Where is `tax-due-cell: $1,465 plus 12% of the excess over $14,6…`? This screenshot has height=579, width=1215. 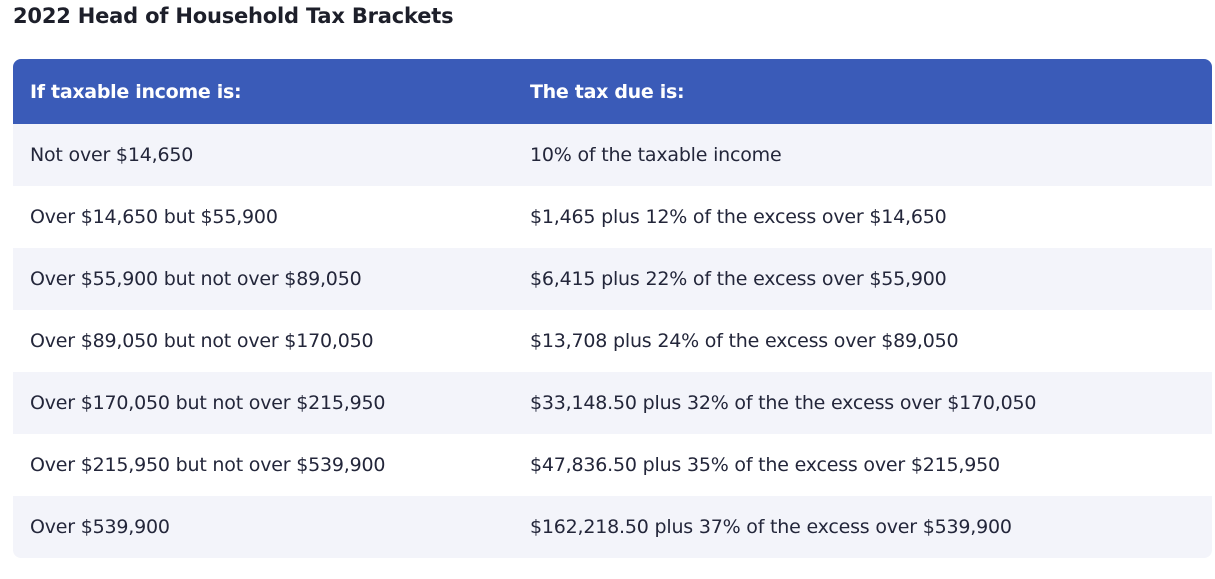 tax-due-cell: $1,465 plus 12% of the excess over $14,6… is located at coordinates (862, 217).